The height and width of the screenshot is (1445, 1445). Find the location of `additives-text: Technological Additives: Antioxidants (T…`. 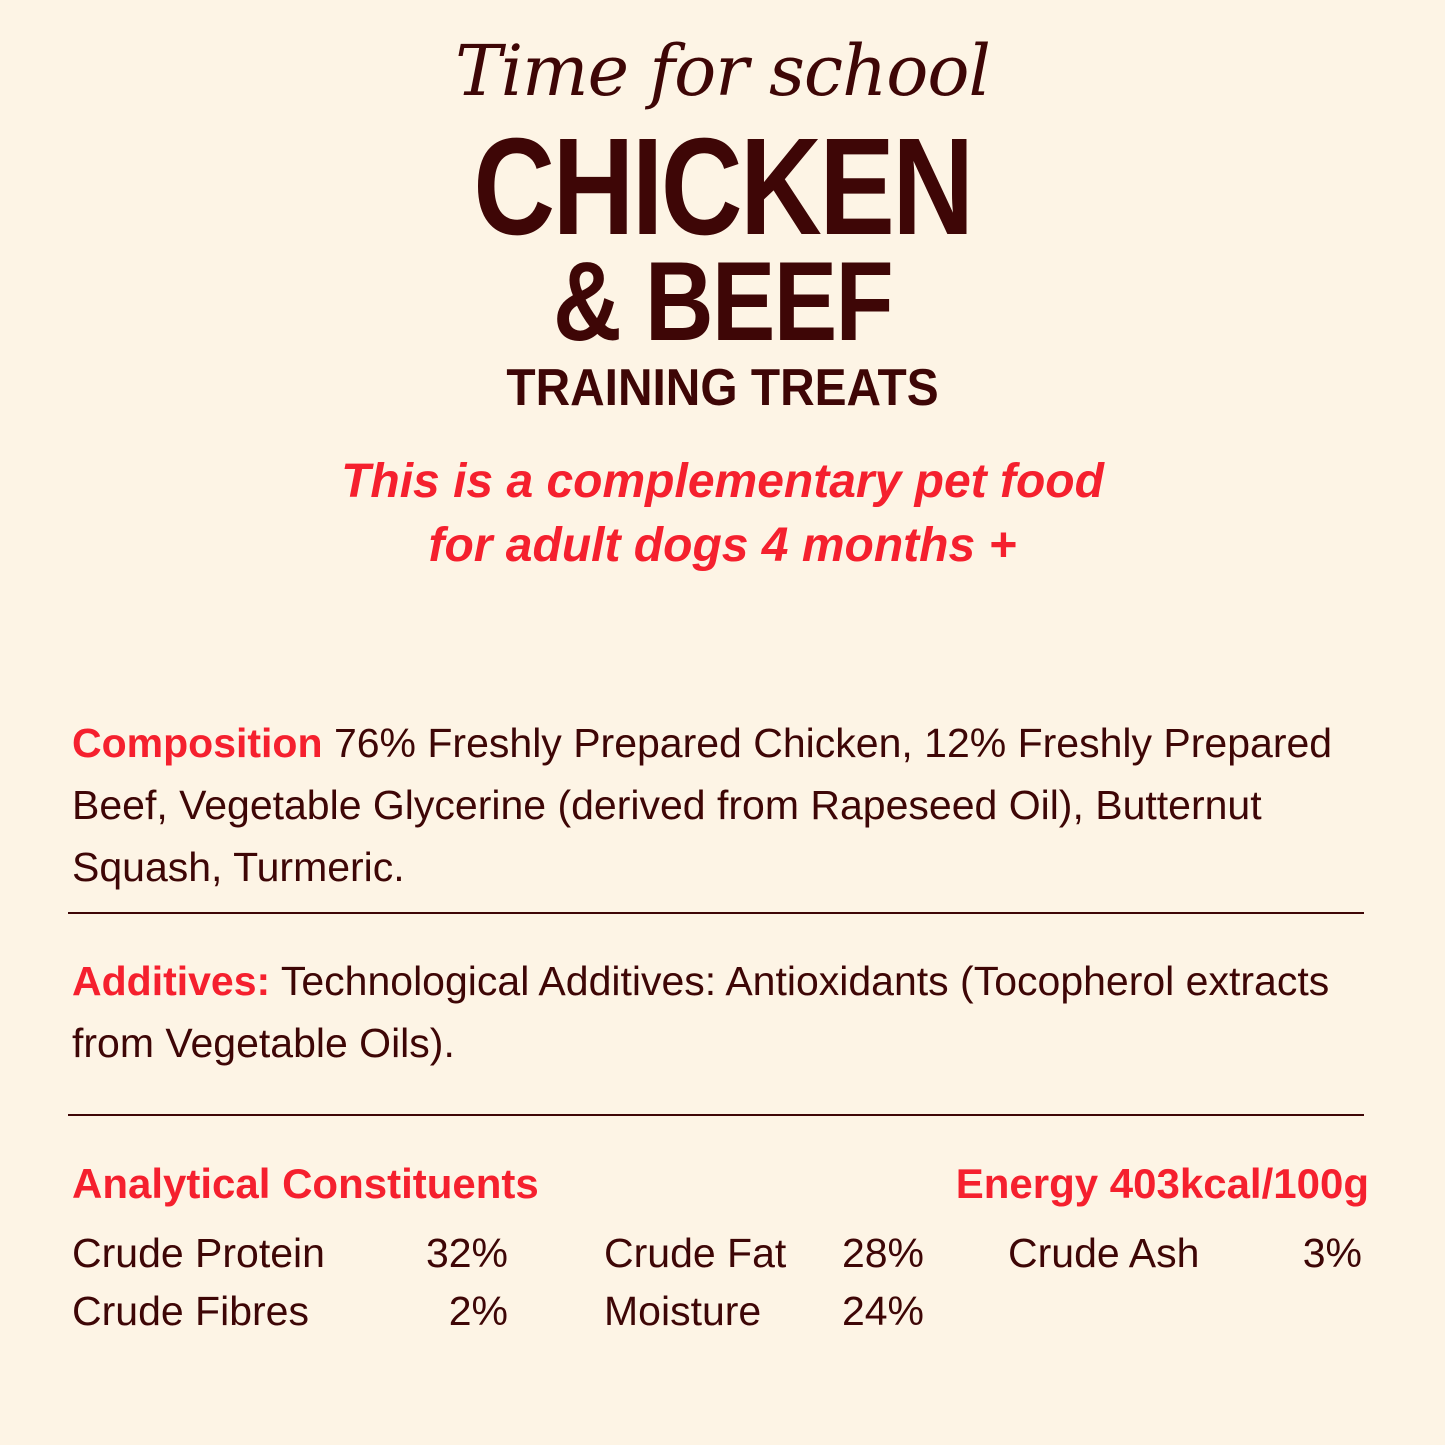

additives-text: Technological Additives: Antioxidants (T… is located at coordinates (701, 1012).